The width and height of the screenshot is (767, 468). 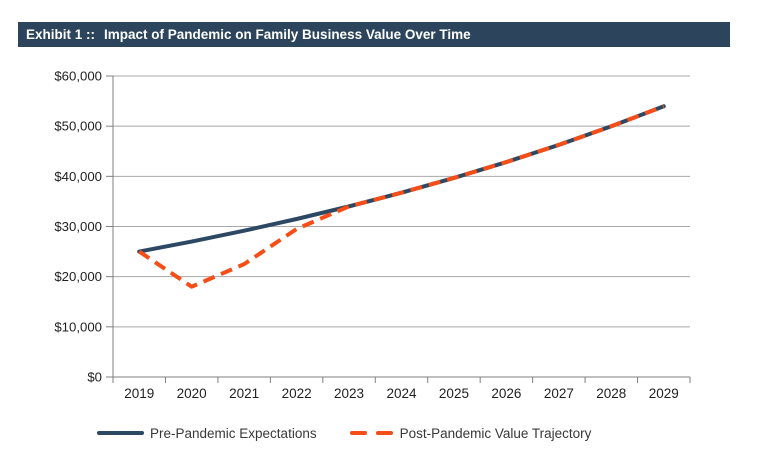 What do you see at coordinates (61, 34) in the screenshot?
I see `exhibit-label: Exhibit 1 ::` at bounding box center [61, 34].